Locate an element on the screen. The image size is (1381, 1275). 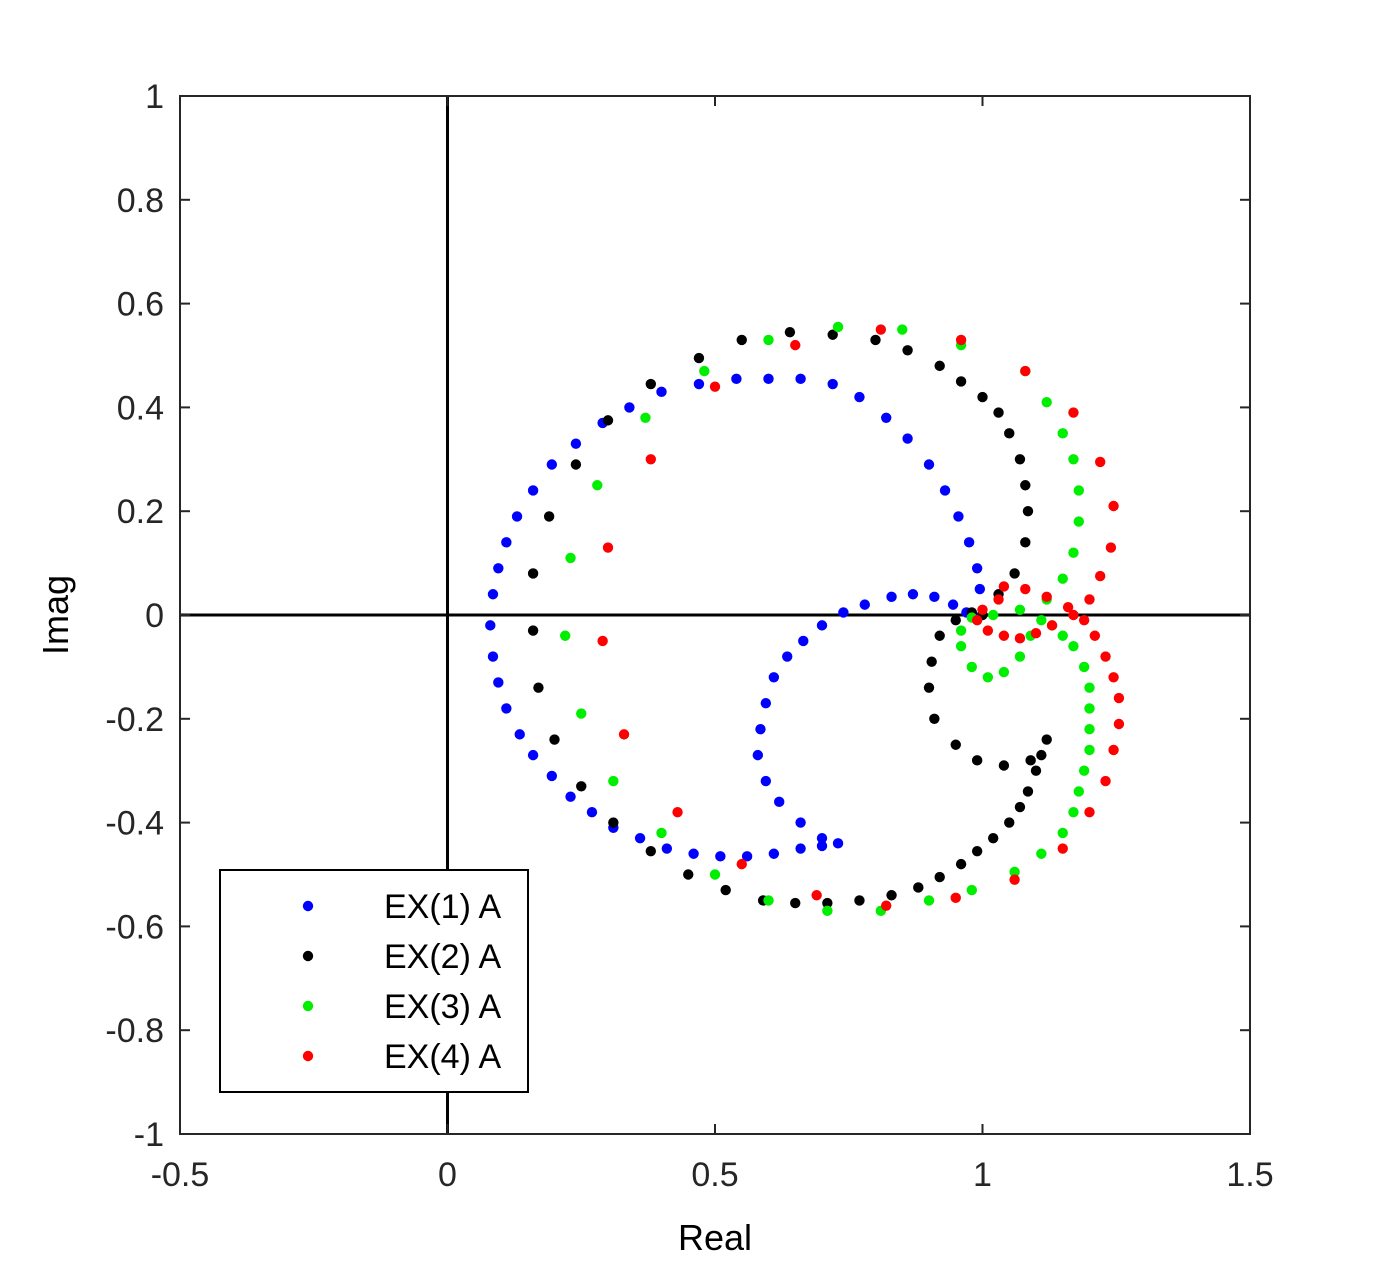
y-tick-label: -1 is located at coordinates (149, 1135).